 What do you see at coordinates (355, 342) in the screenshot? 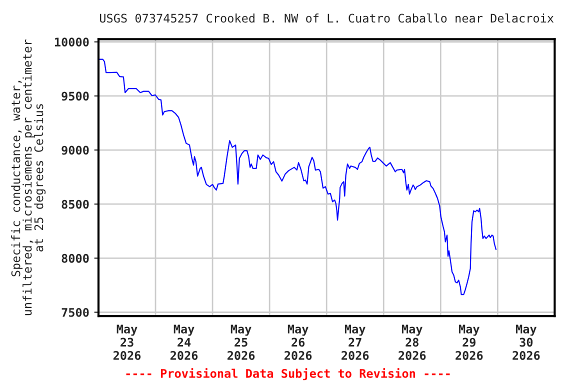
I see `x-tick-label: May 27 2026` at bounding box center [355, 342].